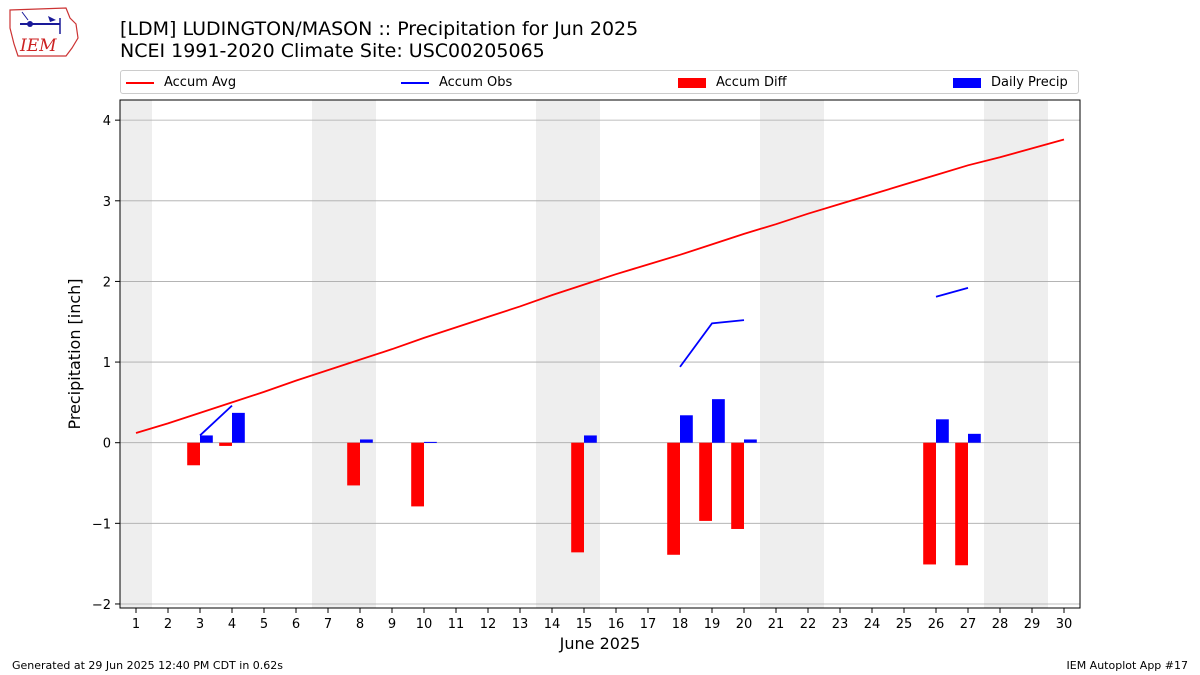  What do you see at coordinates (168, 624) in the screenshot?
I see `x-tick-label: 2` at bounding box center [168, 624].